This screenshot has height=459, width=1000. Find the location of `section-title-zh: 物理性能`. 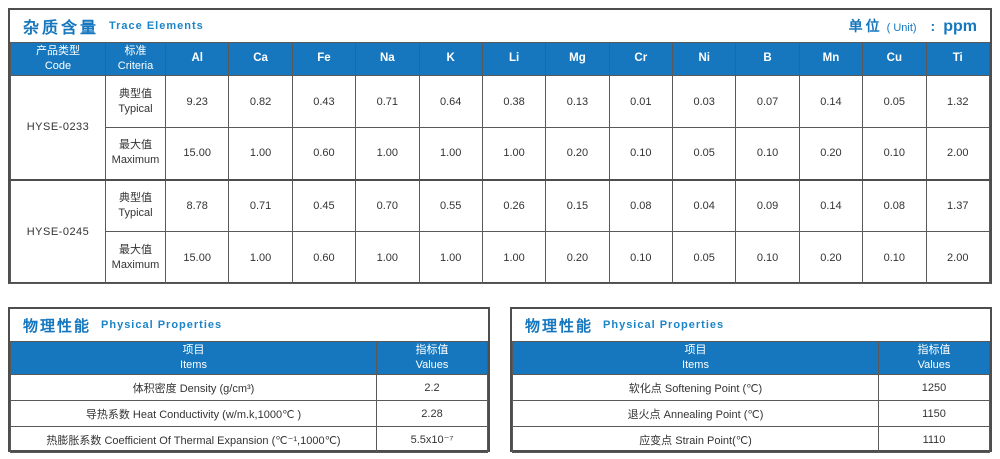

section-title-zh: 物理性能 is located at coordinates (559, 326).